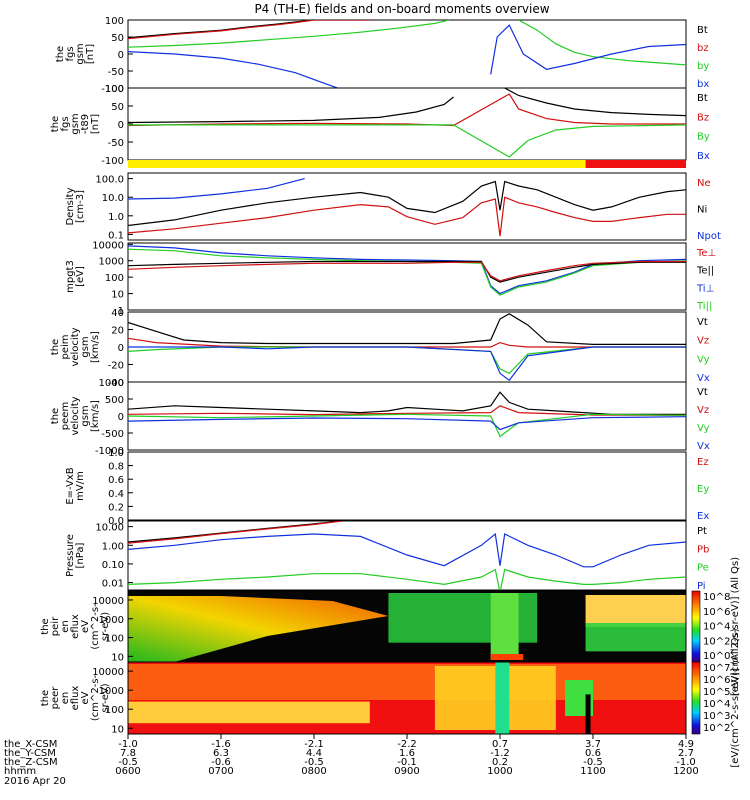 Image resolution: width=750 pixels, height=800 pixels. What do you see at coordinates (500, 744) in the screenshot?
I see `x-tick-label: 0.7` at bounding box center [500, 744].